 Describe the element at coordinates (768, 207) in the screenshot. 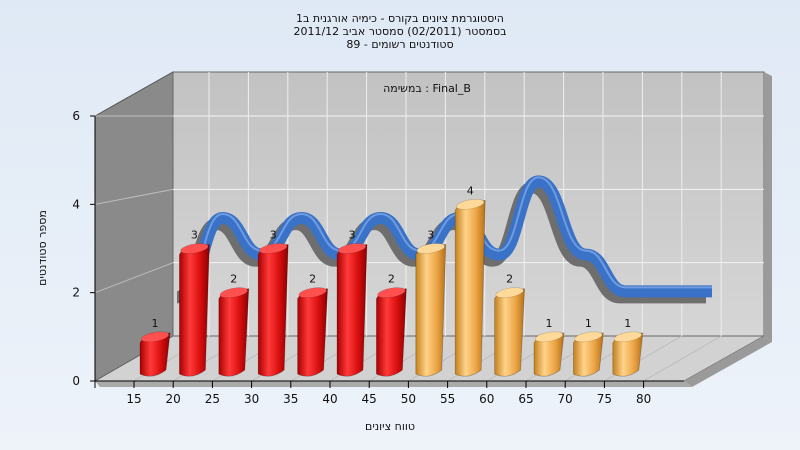

I see `back-wall-edge` at that location.